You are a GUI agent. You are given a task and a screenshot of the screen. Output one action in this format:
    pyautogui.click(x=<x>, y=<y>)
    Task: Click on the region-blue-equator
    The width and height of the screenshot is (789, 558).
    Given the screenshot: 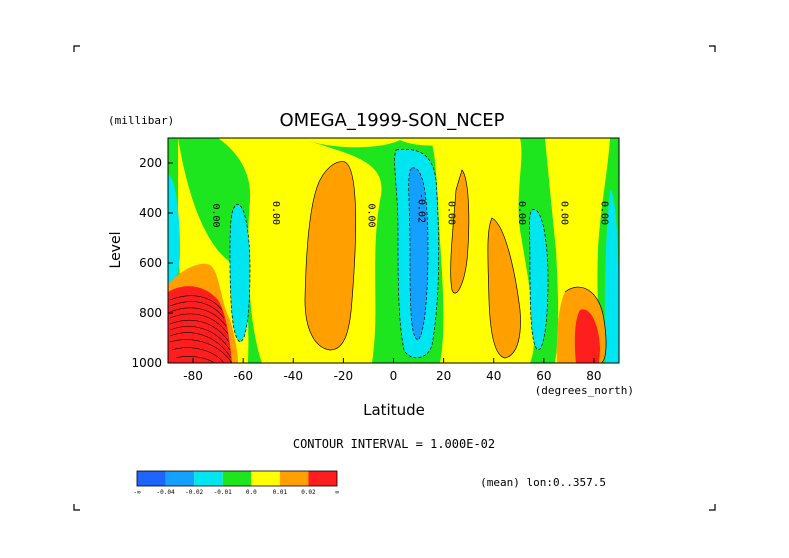 What is the action you would take?
    pyautogui.click(x=418, y=253)
    